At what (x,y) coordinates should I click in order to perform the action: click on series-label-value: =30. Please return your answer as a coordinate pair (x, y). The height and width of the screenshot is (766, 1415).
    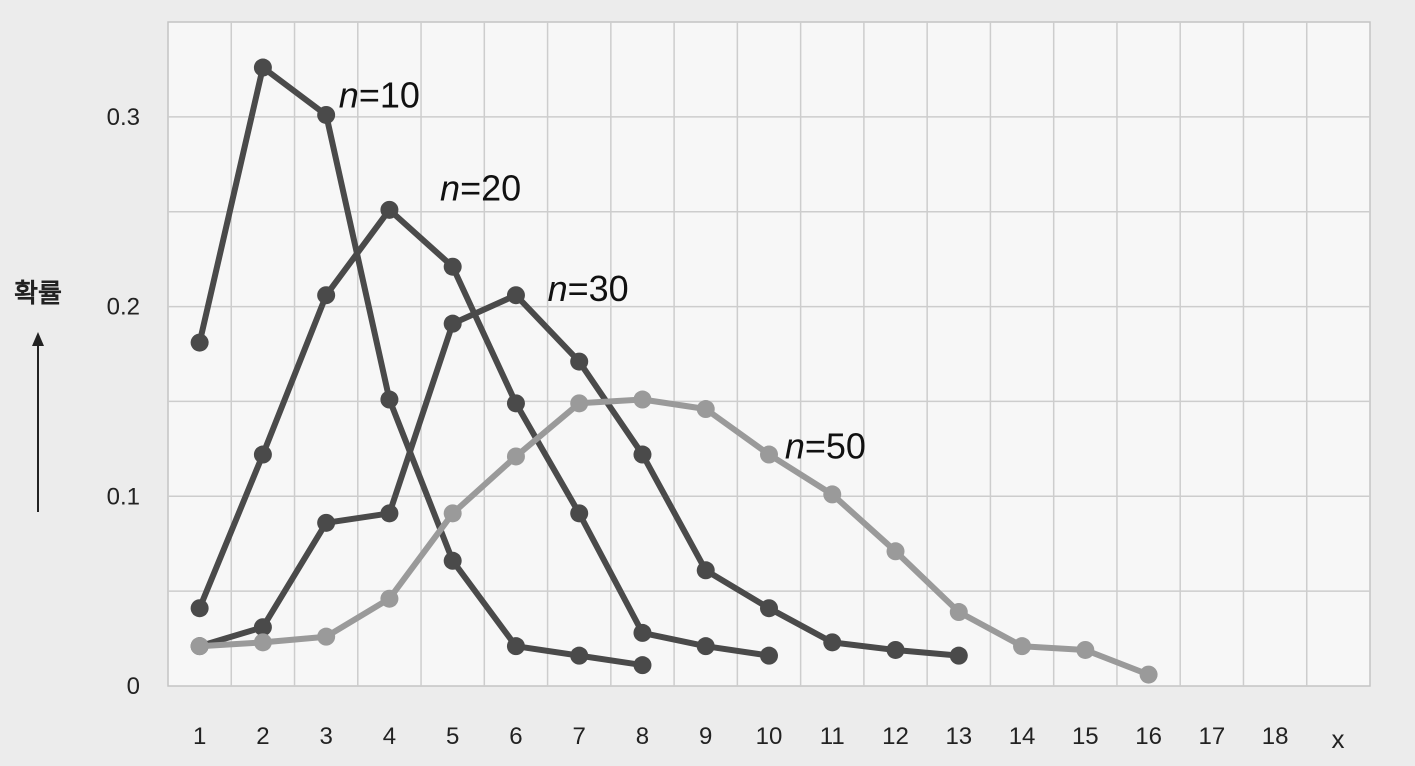
    Looking at the image, I should click on (598, 288).